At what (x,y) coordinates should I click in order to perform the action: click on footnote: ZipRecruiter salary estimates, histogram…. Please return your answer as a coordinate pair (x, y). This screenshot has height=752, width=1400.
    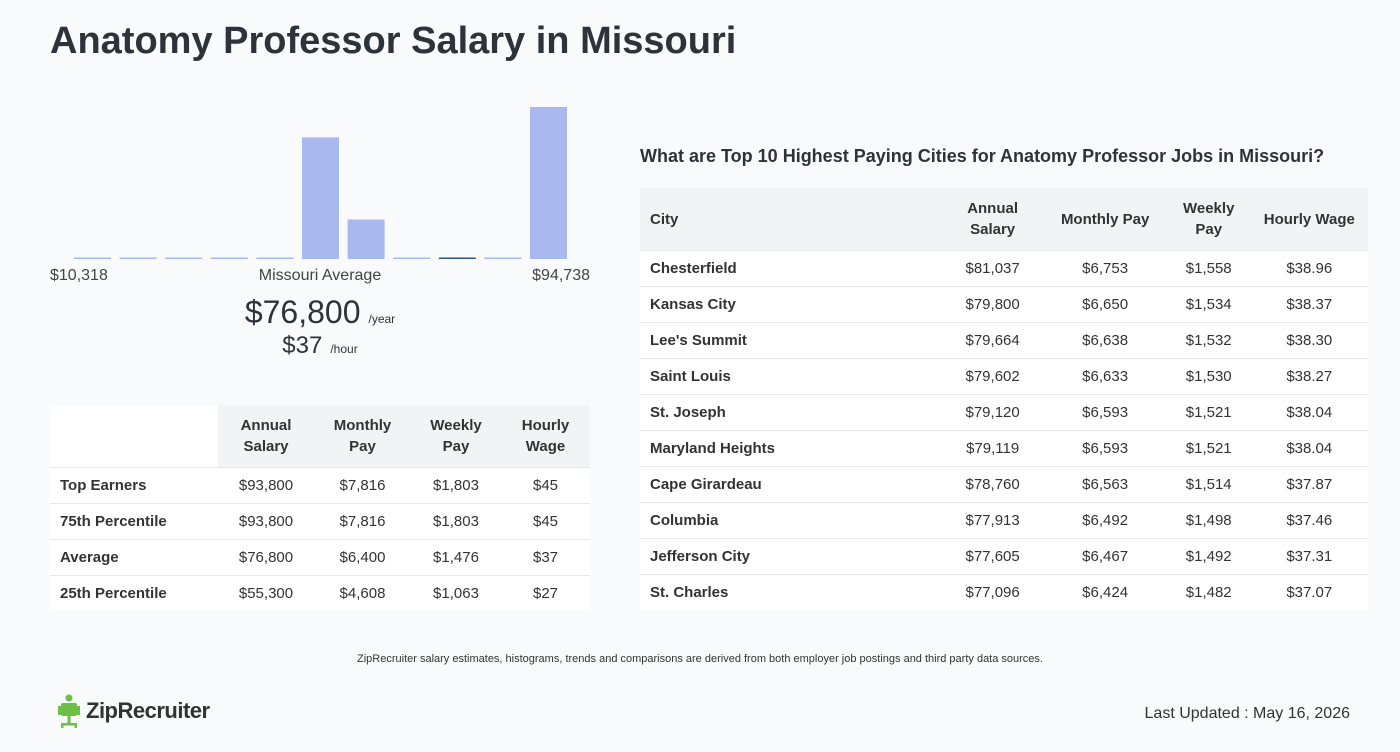
    Looking at the image, I should click on (700, 659).